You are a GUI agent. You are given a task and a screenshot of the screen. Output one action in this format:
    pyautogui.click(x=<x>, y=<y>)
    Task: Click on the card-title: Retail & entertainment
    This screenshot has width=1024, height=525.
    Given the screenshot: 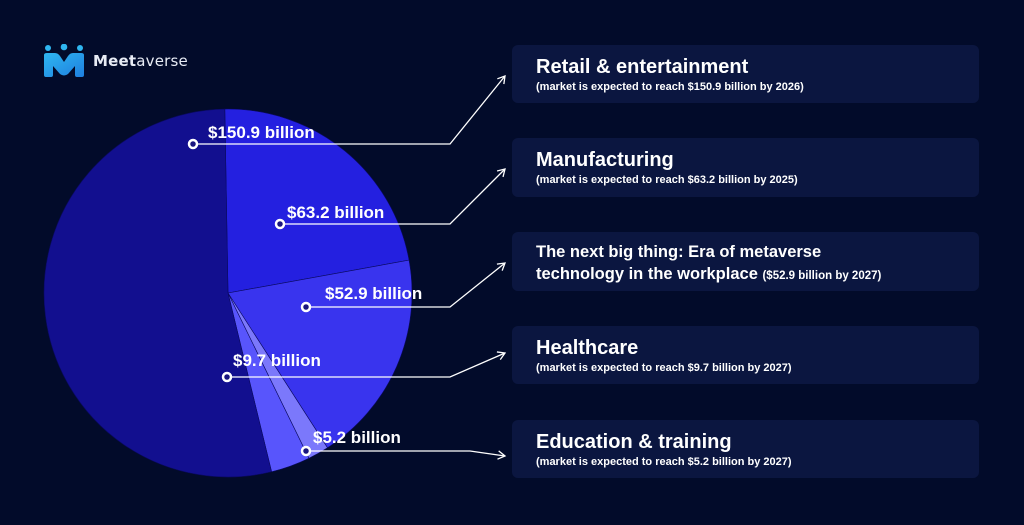 What is the action you would take?
    pyautogui.click(x=642, y=67)
    